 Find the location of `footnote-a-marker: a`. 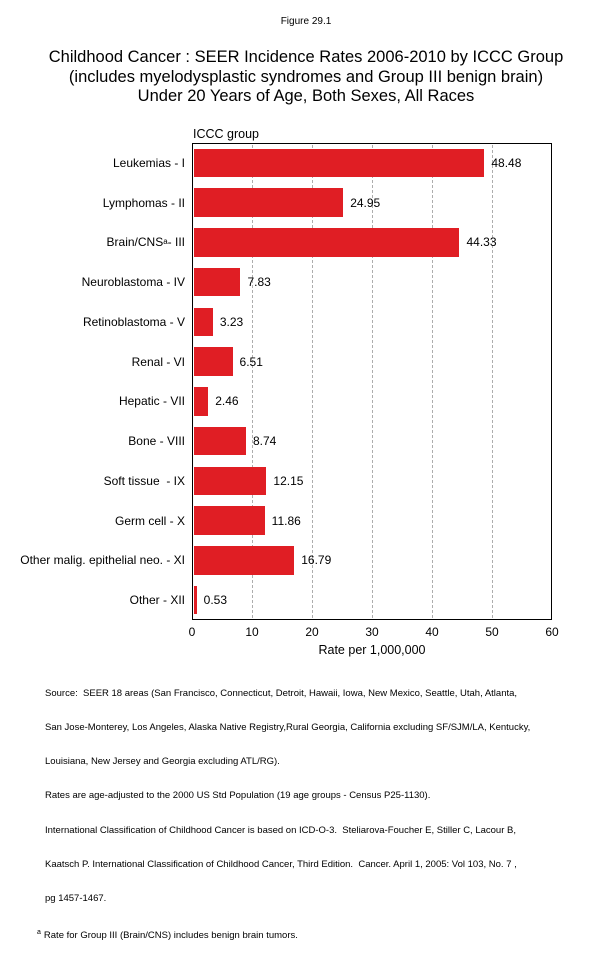

footnote-a-marker: a is located at coordinates (39, 933).